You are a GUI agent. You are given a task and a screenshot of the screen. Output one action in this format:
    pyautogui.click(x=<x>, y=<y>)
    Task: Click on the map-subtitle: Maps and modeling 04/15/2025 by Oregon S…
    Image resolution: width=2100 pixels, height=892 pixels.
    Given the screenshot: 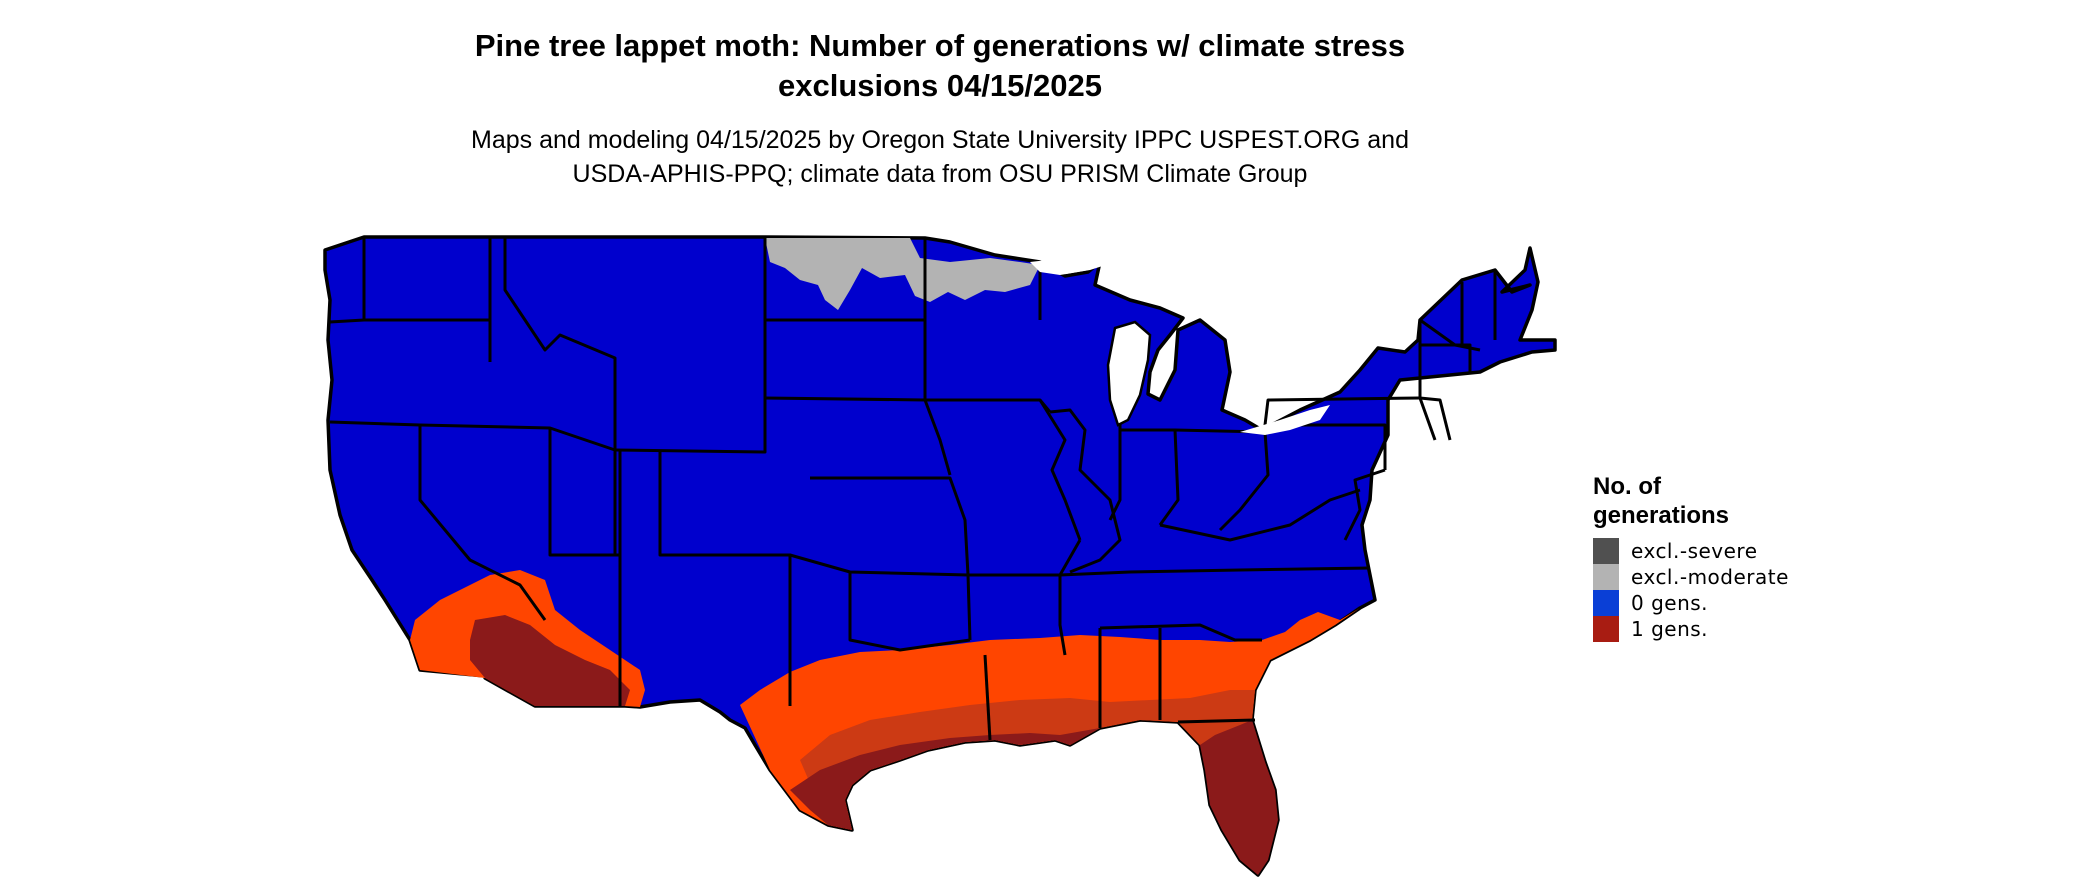 What is the action you would take?
    pyautogui.click(x=940, y=157)
    